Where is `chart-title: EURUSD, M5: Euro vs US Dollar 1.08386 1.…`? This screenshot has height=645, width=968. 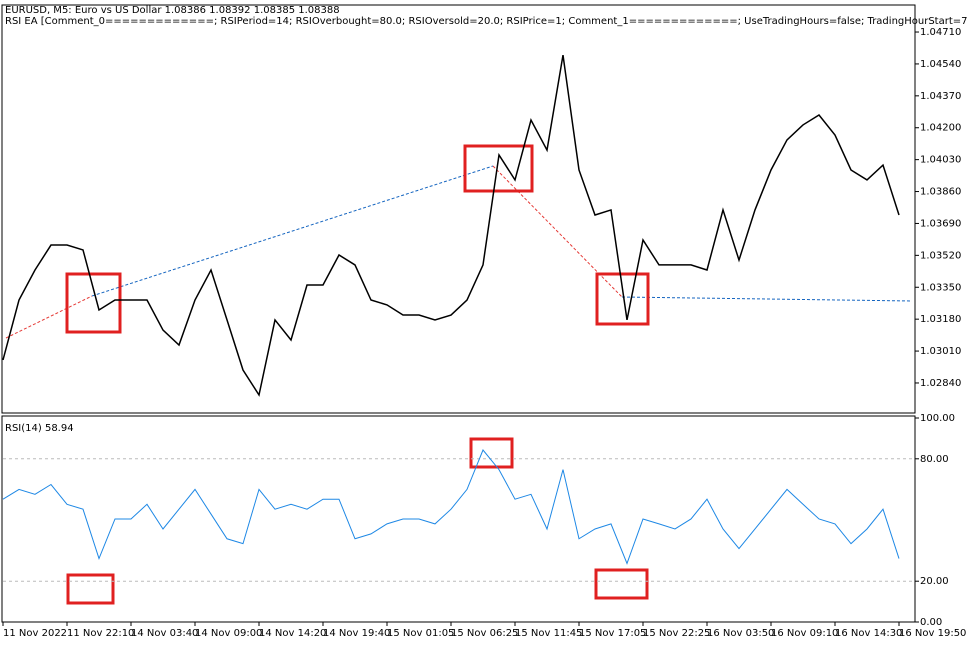
chart-title: EURUSD, M5: Euro vs US Dollar 1.08386 1.… is located at coordinates (172, 10).